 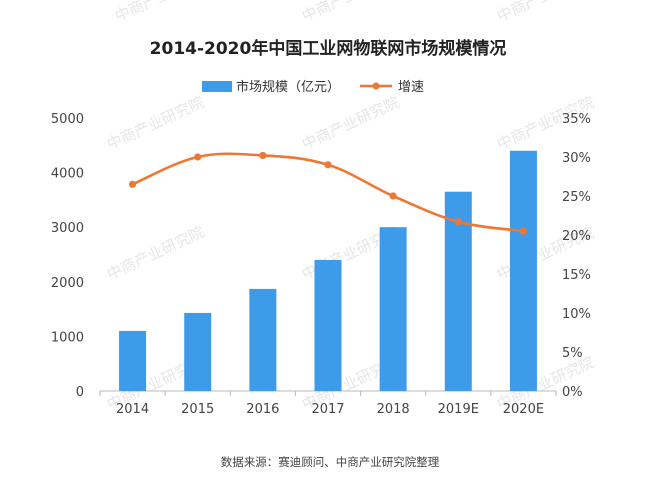 What do you see at coordinates (376, 86) in the screenshot?
I see `legend-line-marker` at bounding box center [376, 86].